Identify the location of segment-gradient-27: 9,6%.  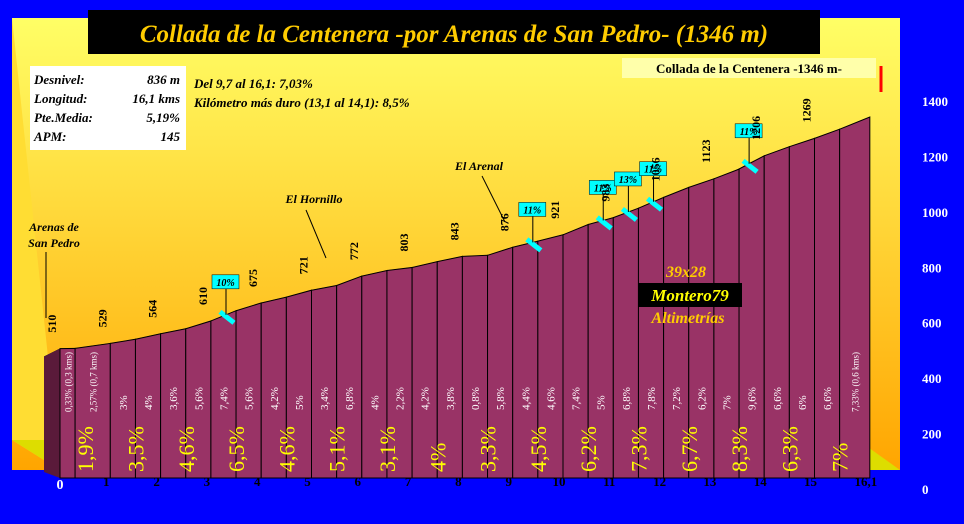
(753, 398).